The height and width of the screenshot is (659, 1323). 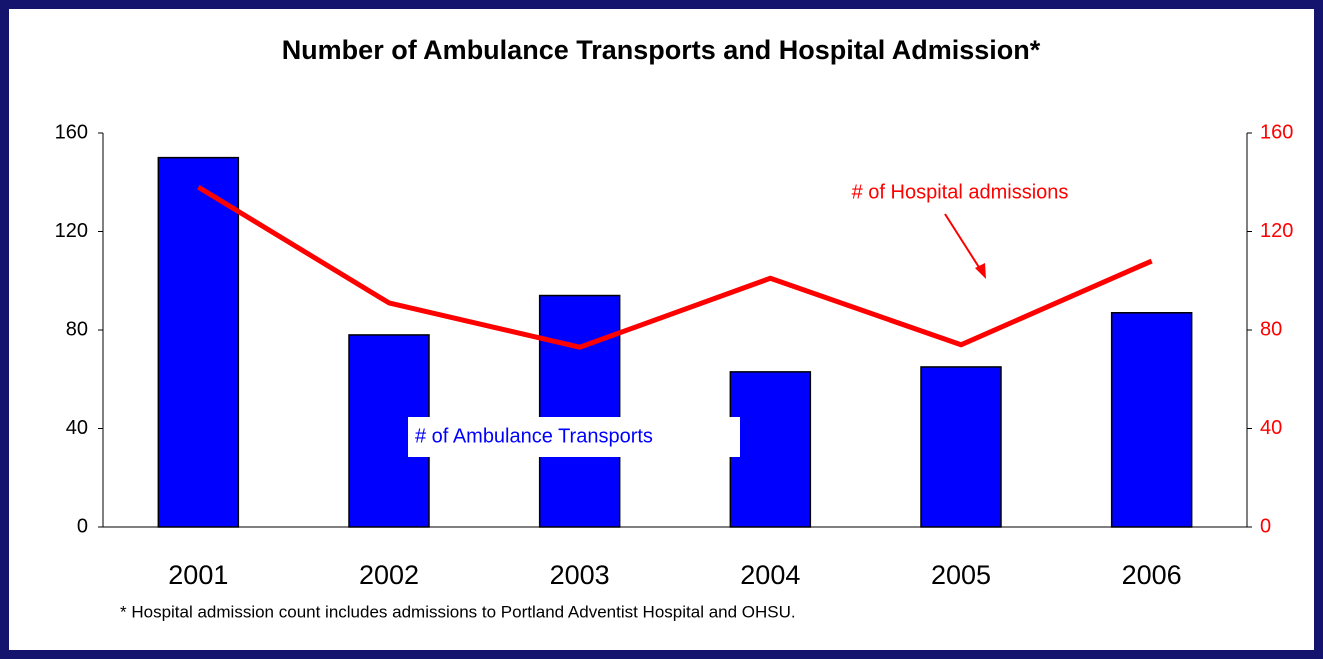 What do you see at coordinates (980, 271) in the screenshot?
I see `annotation-arrowhead` at bounding box center [980, 271].